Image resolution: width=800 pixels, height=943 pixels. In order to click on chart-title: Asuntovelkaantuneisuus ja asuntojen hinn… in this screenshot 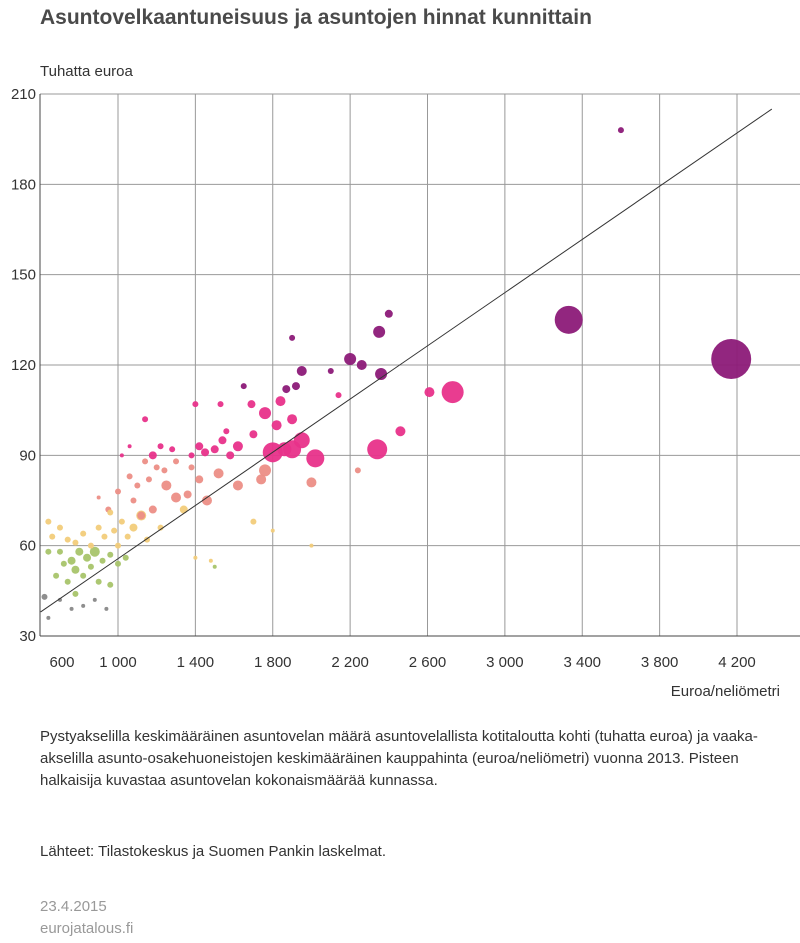, I will do `click(316, 17)`.